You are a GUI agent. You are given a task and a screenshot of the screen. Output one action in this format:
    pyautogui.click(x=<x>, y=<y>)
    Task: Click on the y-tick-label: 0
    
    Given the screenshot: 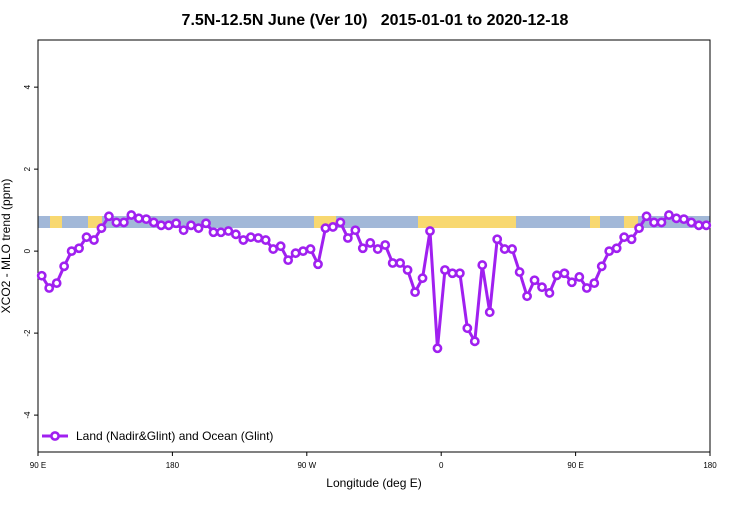 What is the action you would take?
    pyautogui.click(x=27, y=250)
    